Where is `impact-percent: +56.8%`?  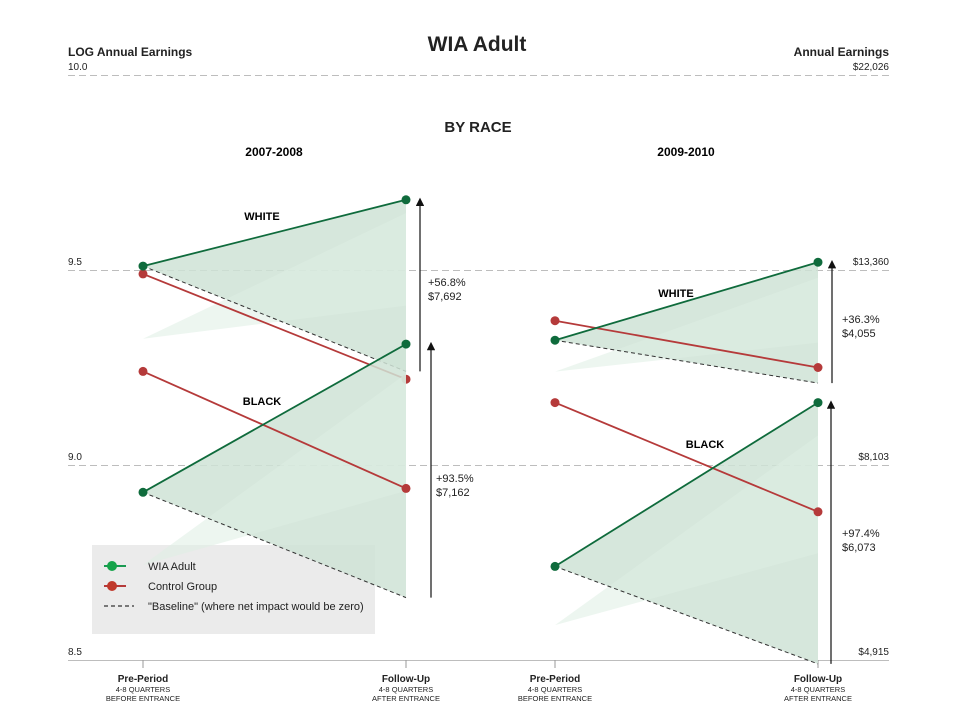 impact-percent: +56.8% is located at coordinates (447, 283).